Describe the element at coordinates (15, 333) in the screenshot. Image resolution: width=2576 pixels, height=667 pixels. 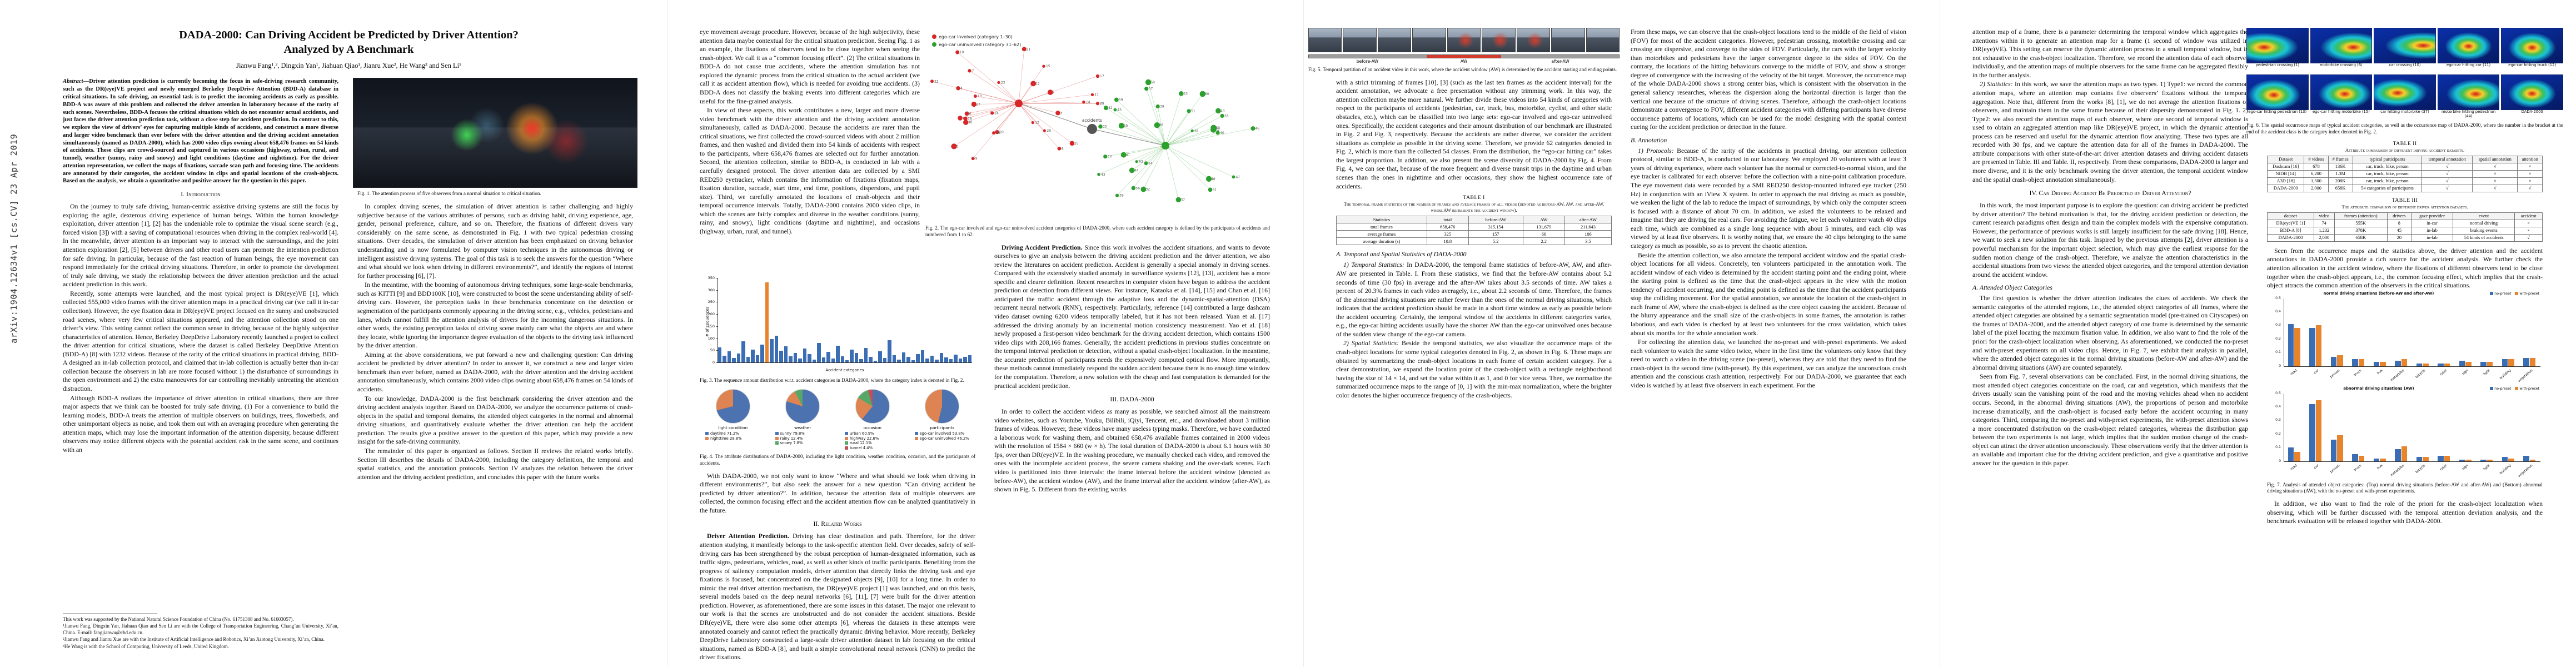
I see `arxiv-margin-strip: arXiv:1904.12634v1 [cs.CV] 23 Apr 2019` at that location.